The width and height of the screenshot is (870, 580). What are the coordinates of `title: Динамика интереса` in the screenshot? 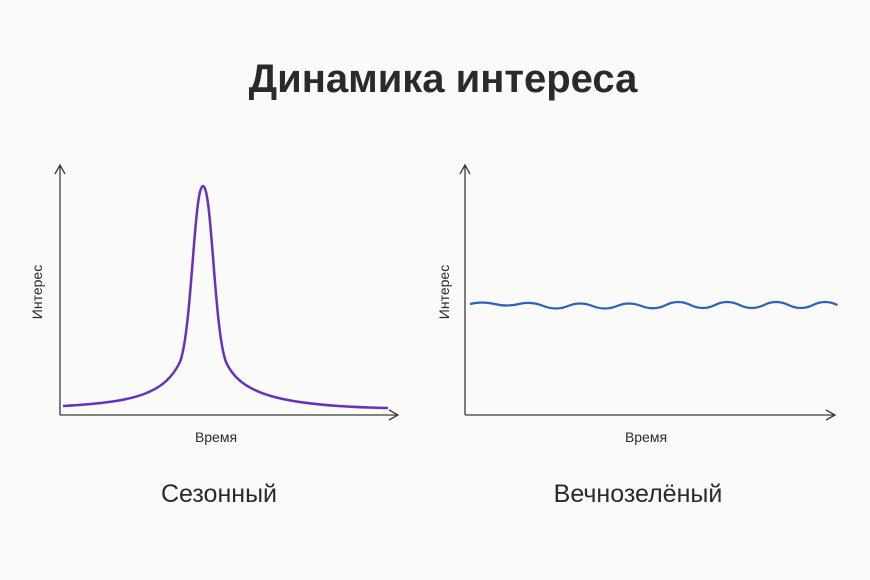 It's located at (444, 79).